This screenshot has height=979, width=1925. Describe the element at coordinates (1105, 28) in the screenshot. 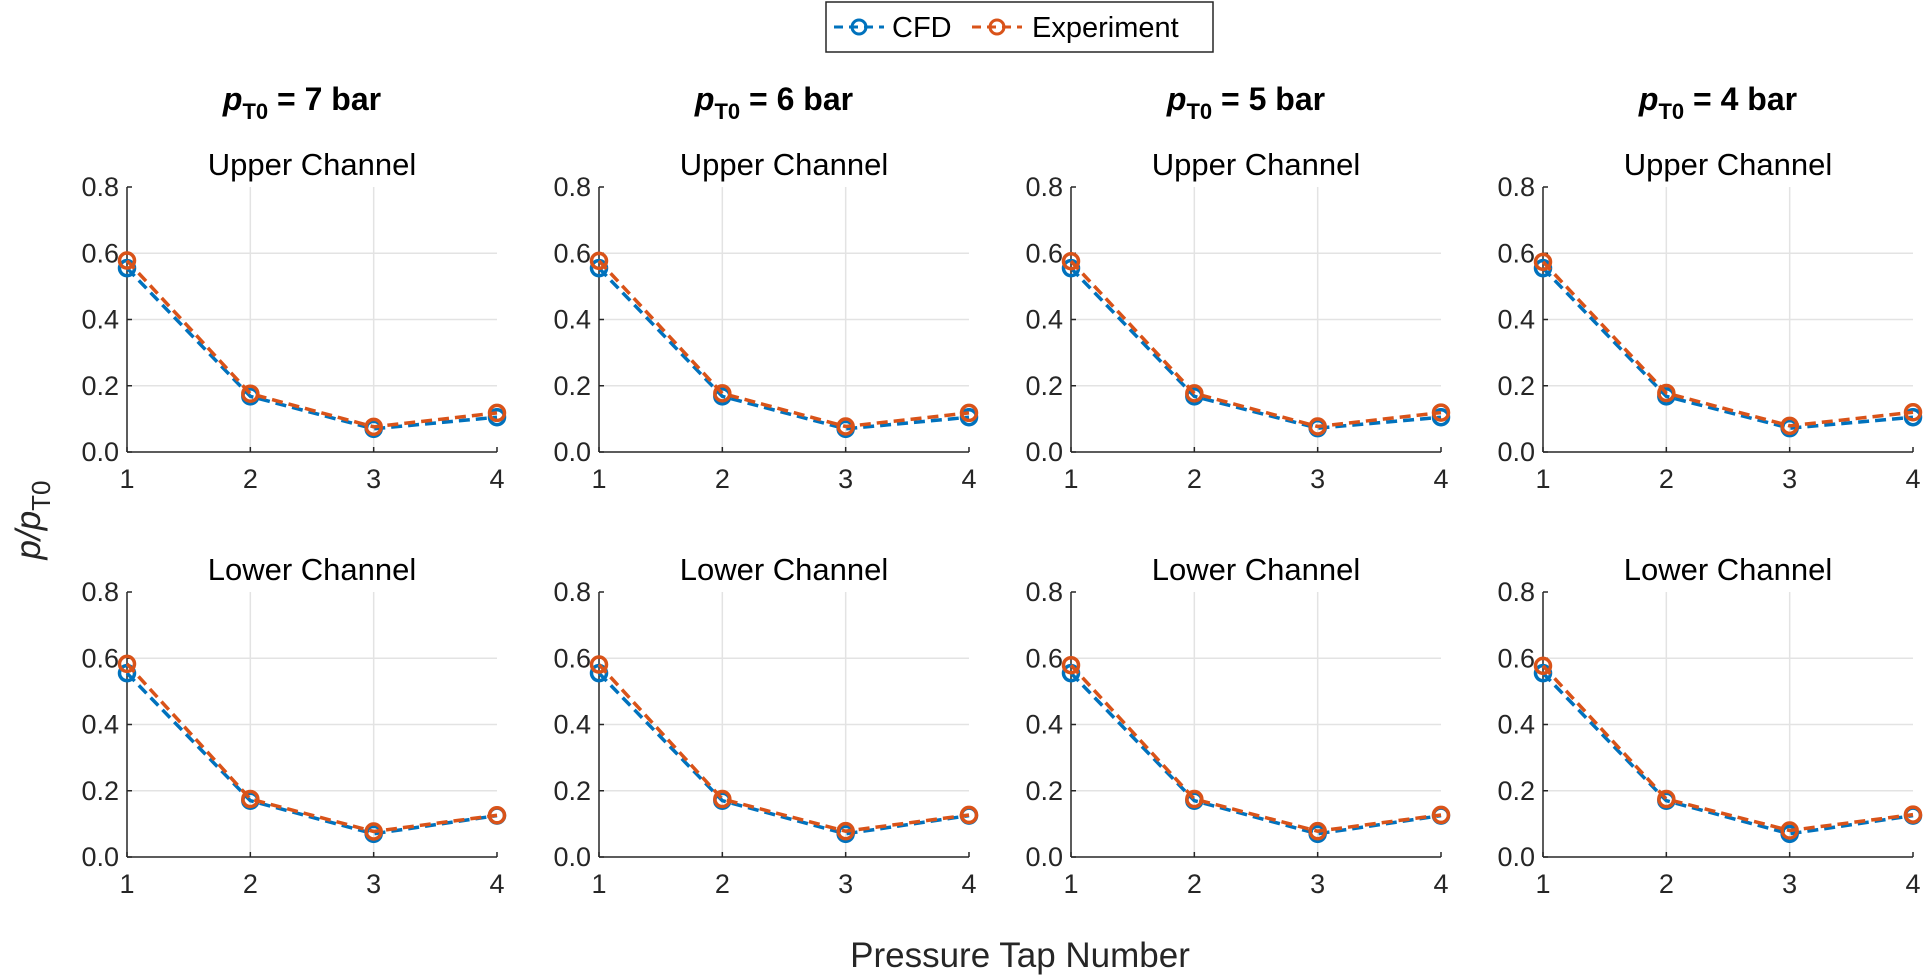

I see `legend-experiment-label: Experiment` at that location.